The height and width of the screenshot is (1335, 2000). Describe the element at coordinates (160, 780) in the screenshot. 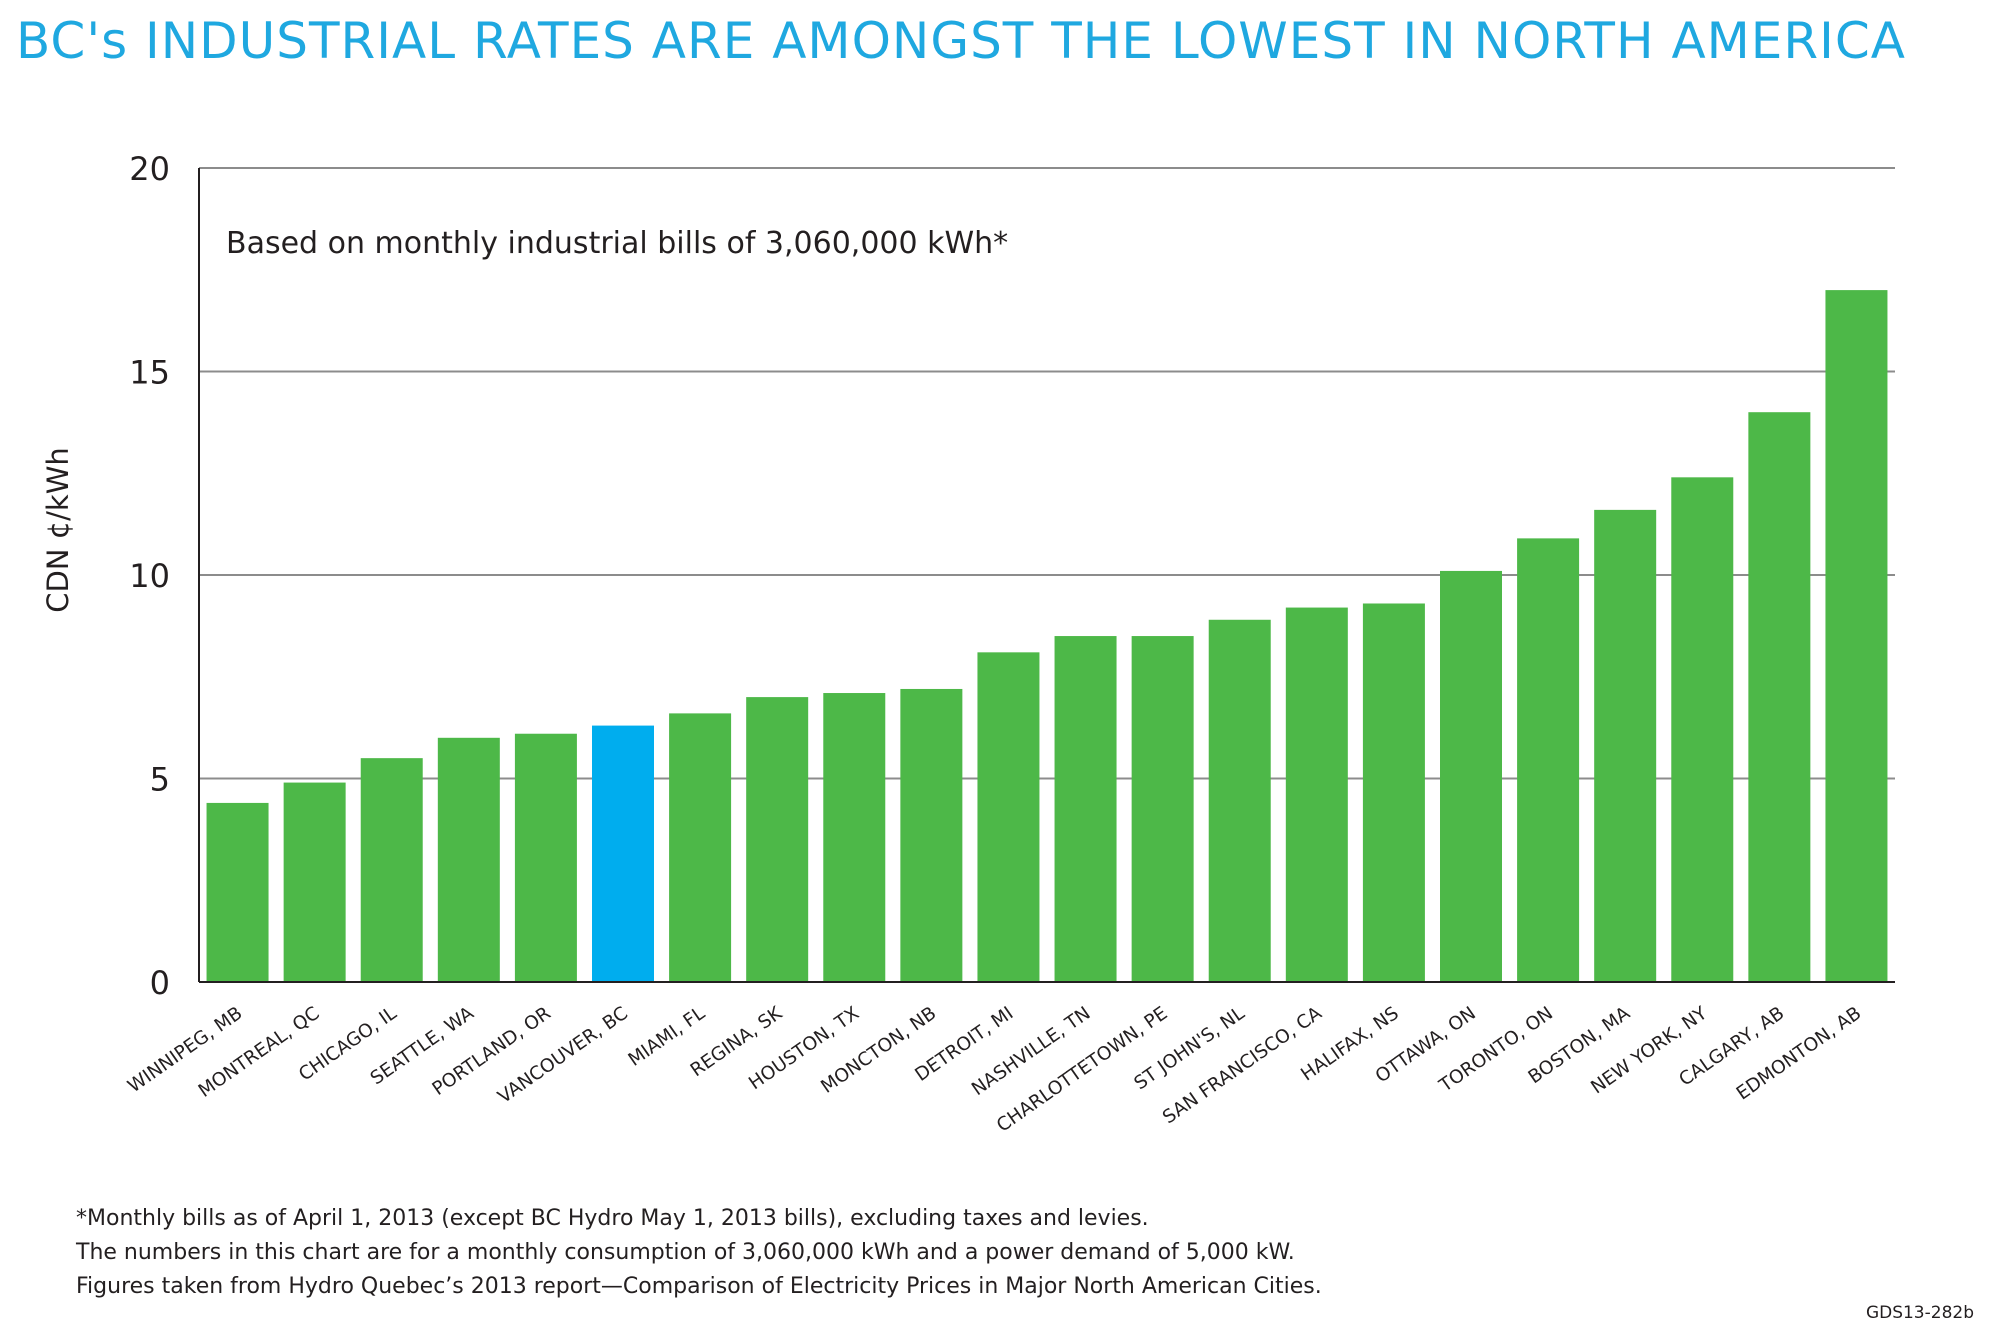

I see `y-tick-label: 5` at that location.